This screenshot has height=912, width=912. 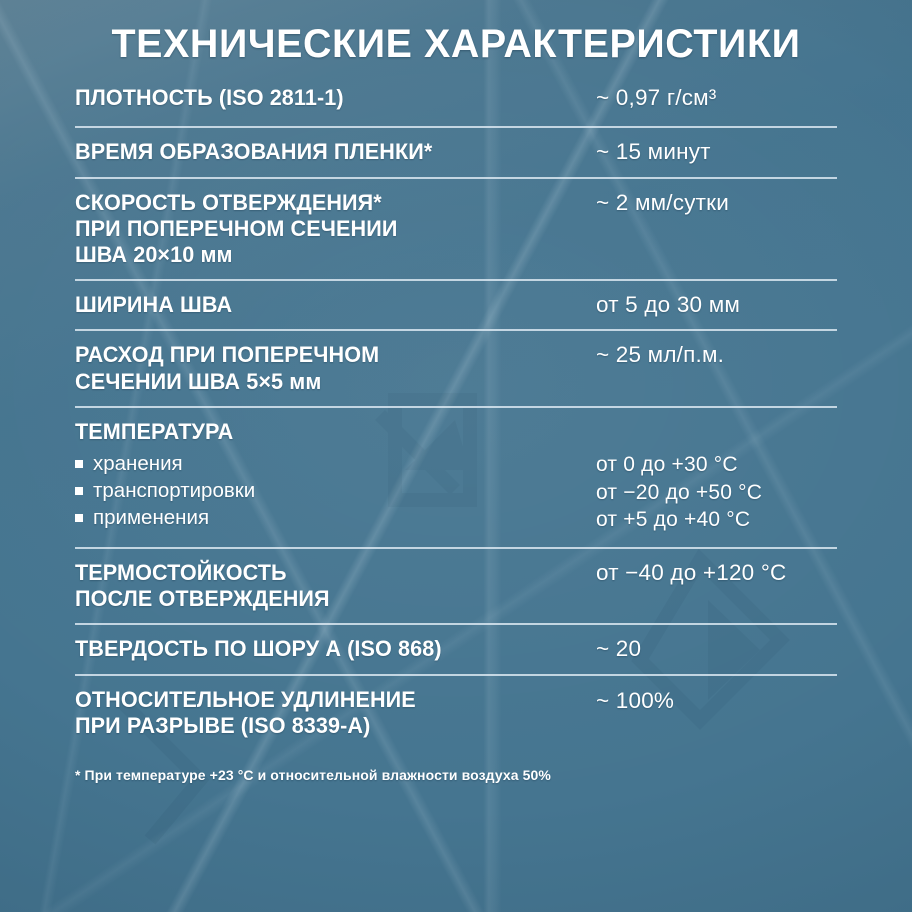 I want to click on spec-value: от −20 до +50 °С, so click(x=679, y=492).